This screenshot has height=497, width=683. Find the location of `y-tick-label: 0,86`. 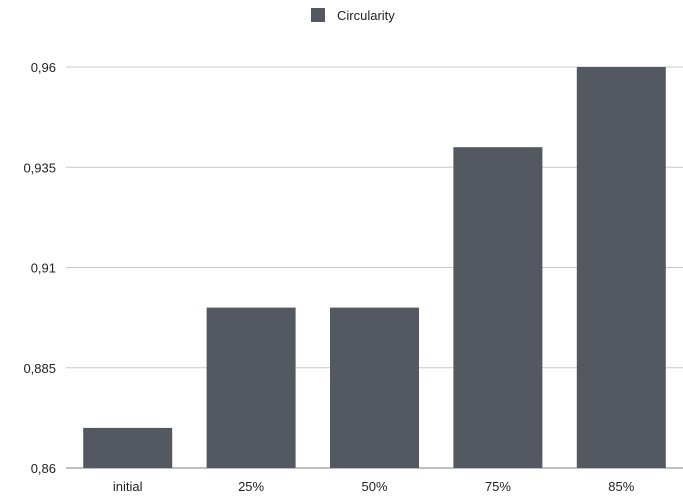

y-tick-label: 0,86 is located at coordinates (43, 468).